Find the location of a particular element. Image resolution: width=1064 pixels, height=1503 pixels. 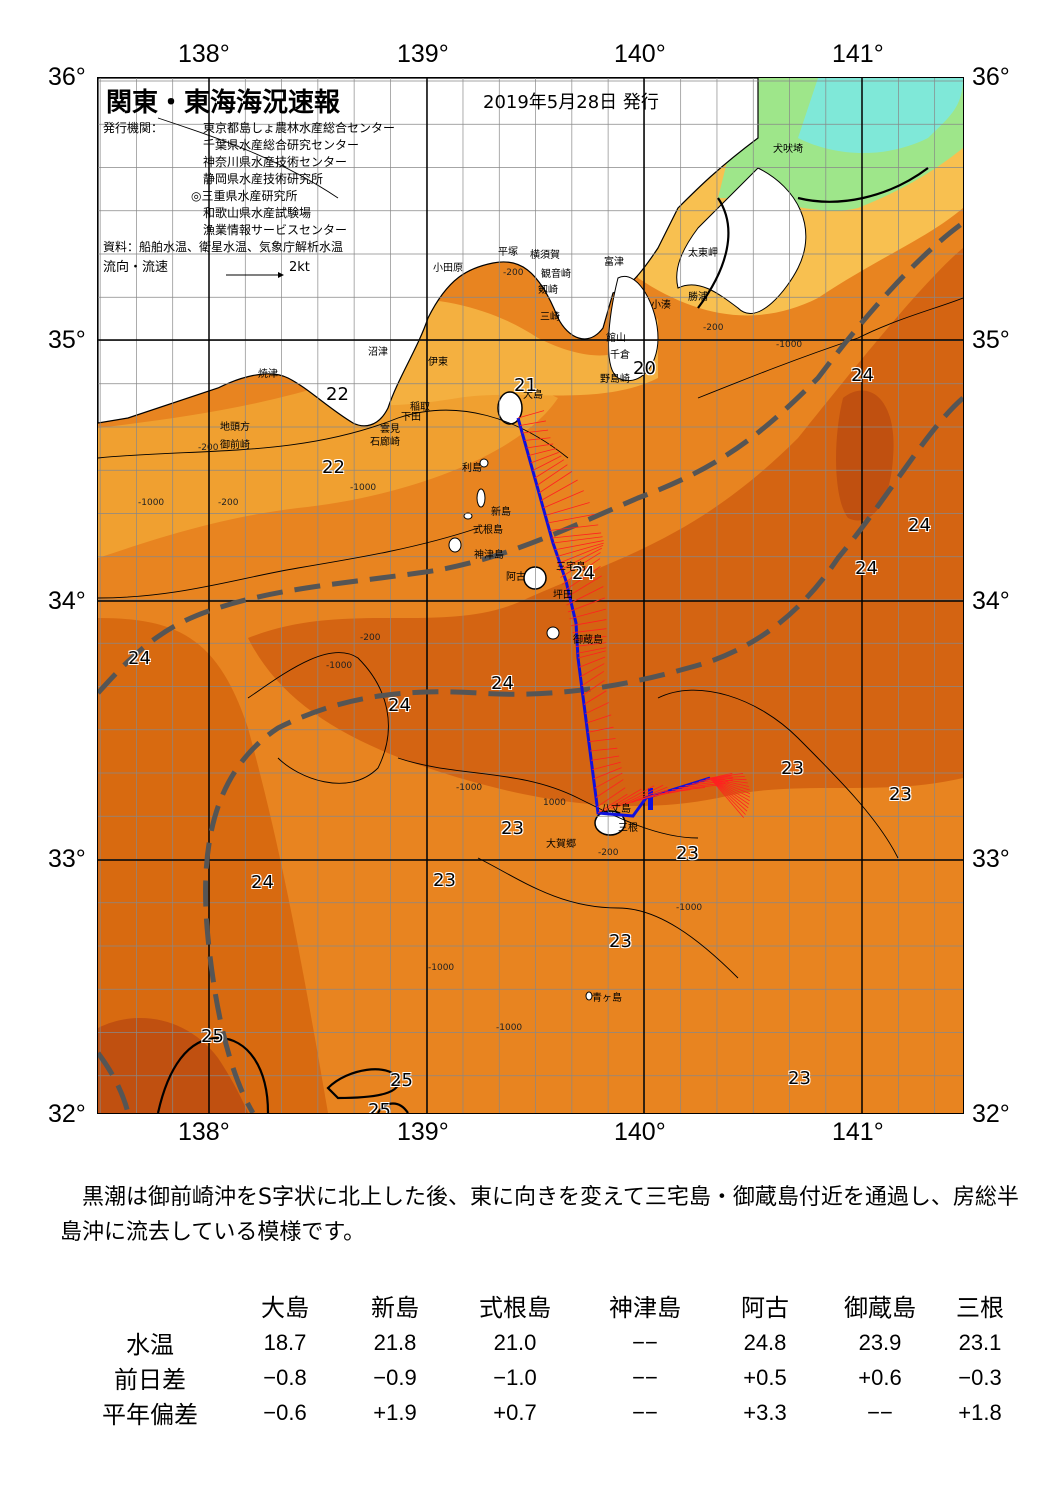

table-header-row: 大島 新島 式根島 神津島 阿古 御蔵島 三根 is located at coordinates (545, 1305).